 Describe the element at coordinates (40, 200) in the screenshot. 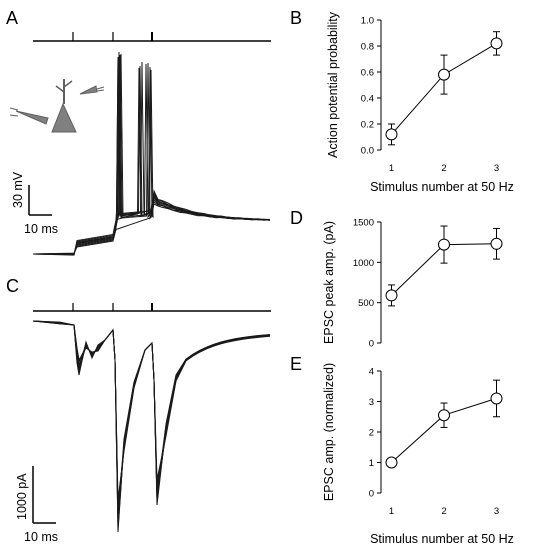

I see `scale-bar-a` at that location.